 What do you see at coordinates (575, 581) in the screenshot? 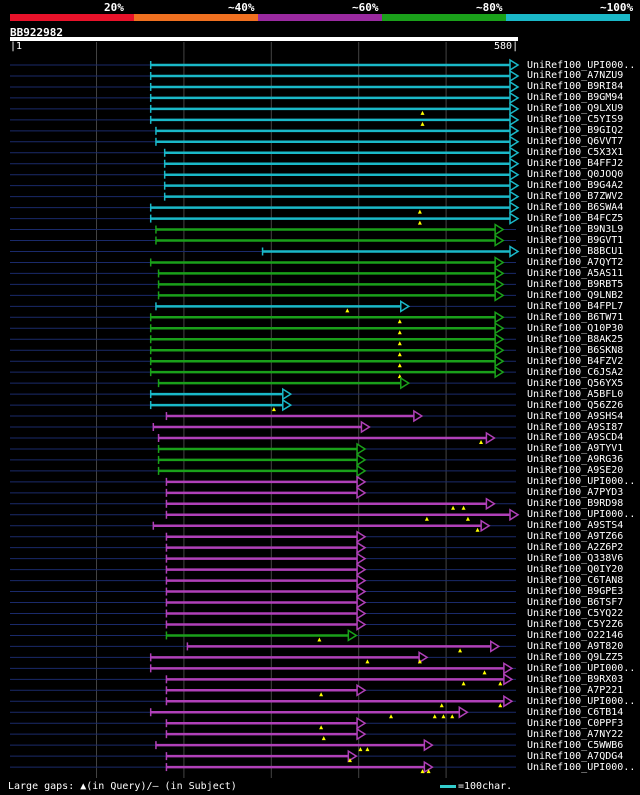
I see `hit-label: UniRef100_C6TAN8` at bounding box center [575, 581].